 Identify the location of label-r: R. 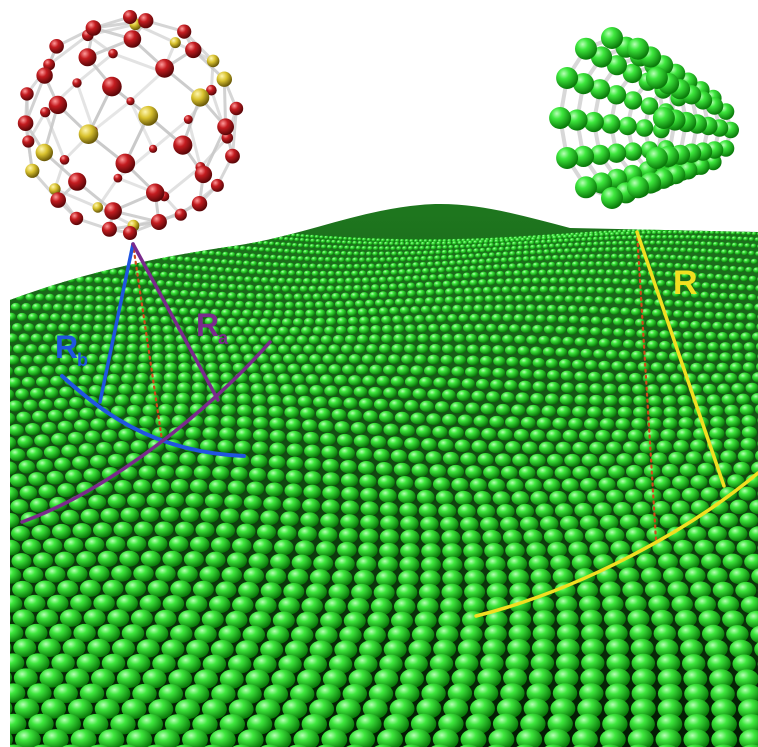
(685, 283).